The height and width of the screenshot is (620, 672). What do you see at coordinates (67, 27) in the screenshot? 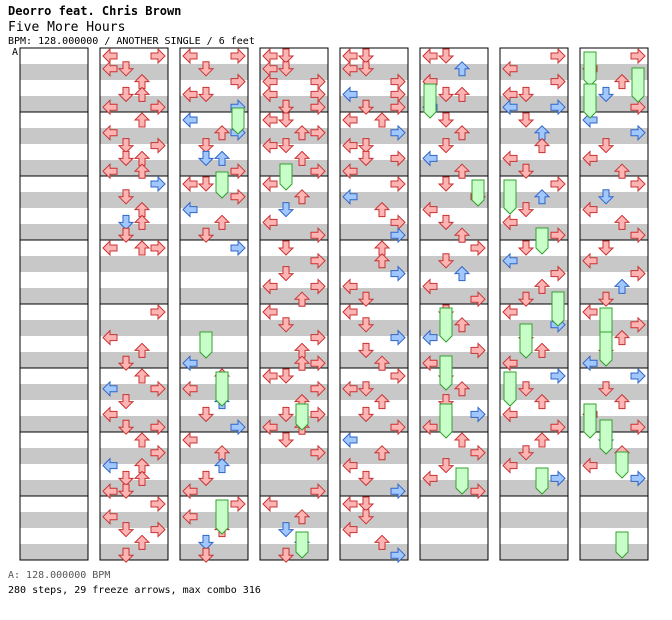
I see `song-title: Five More Hours` at bounding box center [67, 27].